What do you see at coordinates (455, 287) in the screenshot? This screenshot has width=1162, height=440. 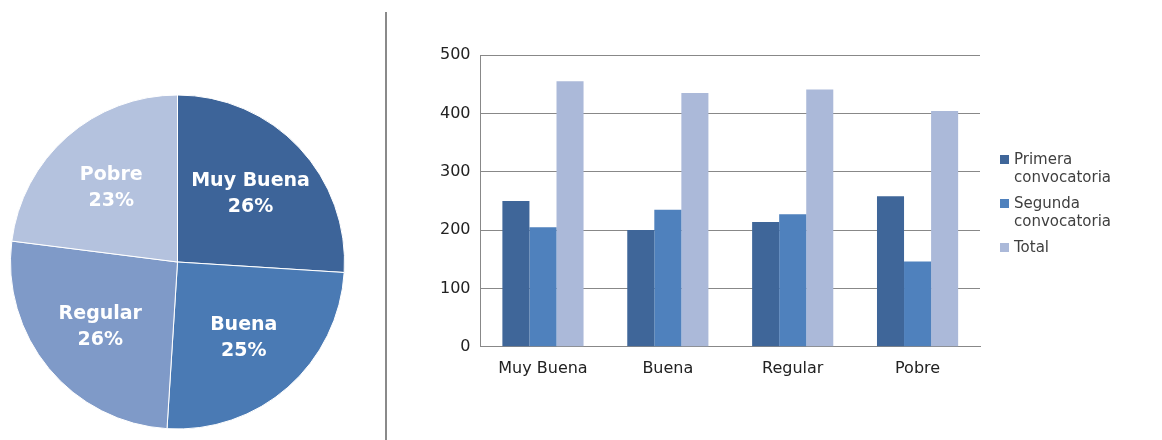 I see `y-tick-label: 100` at bounding box center [455, 287].